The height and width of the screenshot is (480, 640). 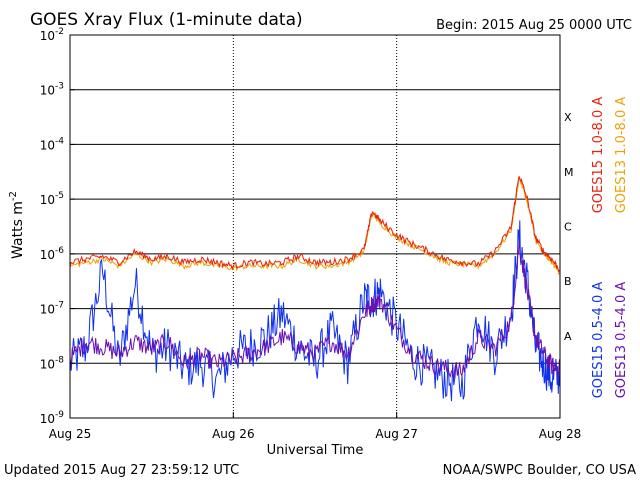 What do you see at coordinates (534, 25) in the screenshot?
I see `begin-label: Begin: 2015 Aug 25 0000 UTC` at bounding box center [534, 25].